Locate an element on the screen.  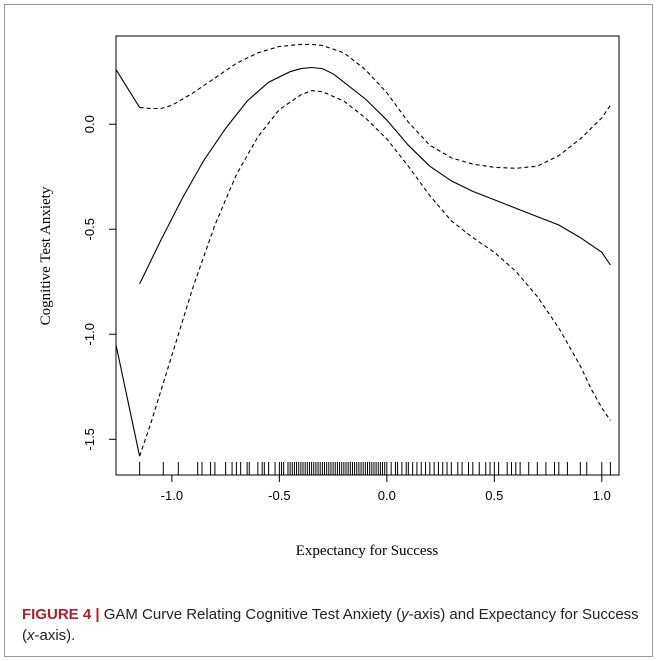
x-tick-label-2: 0.0 is located at coordinates (387, 495).